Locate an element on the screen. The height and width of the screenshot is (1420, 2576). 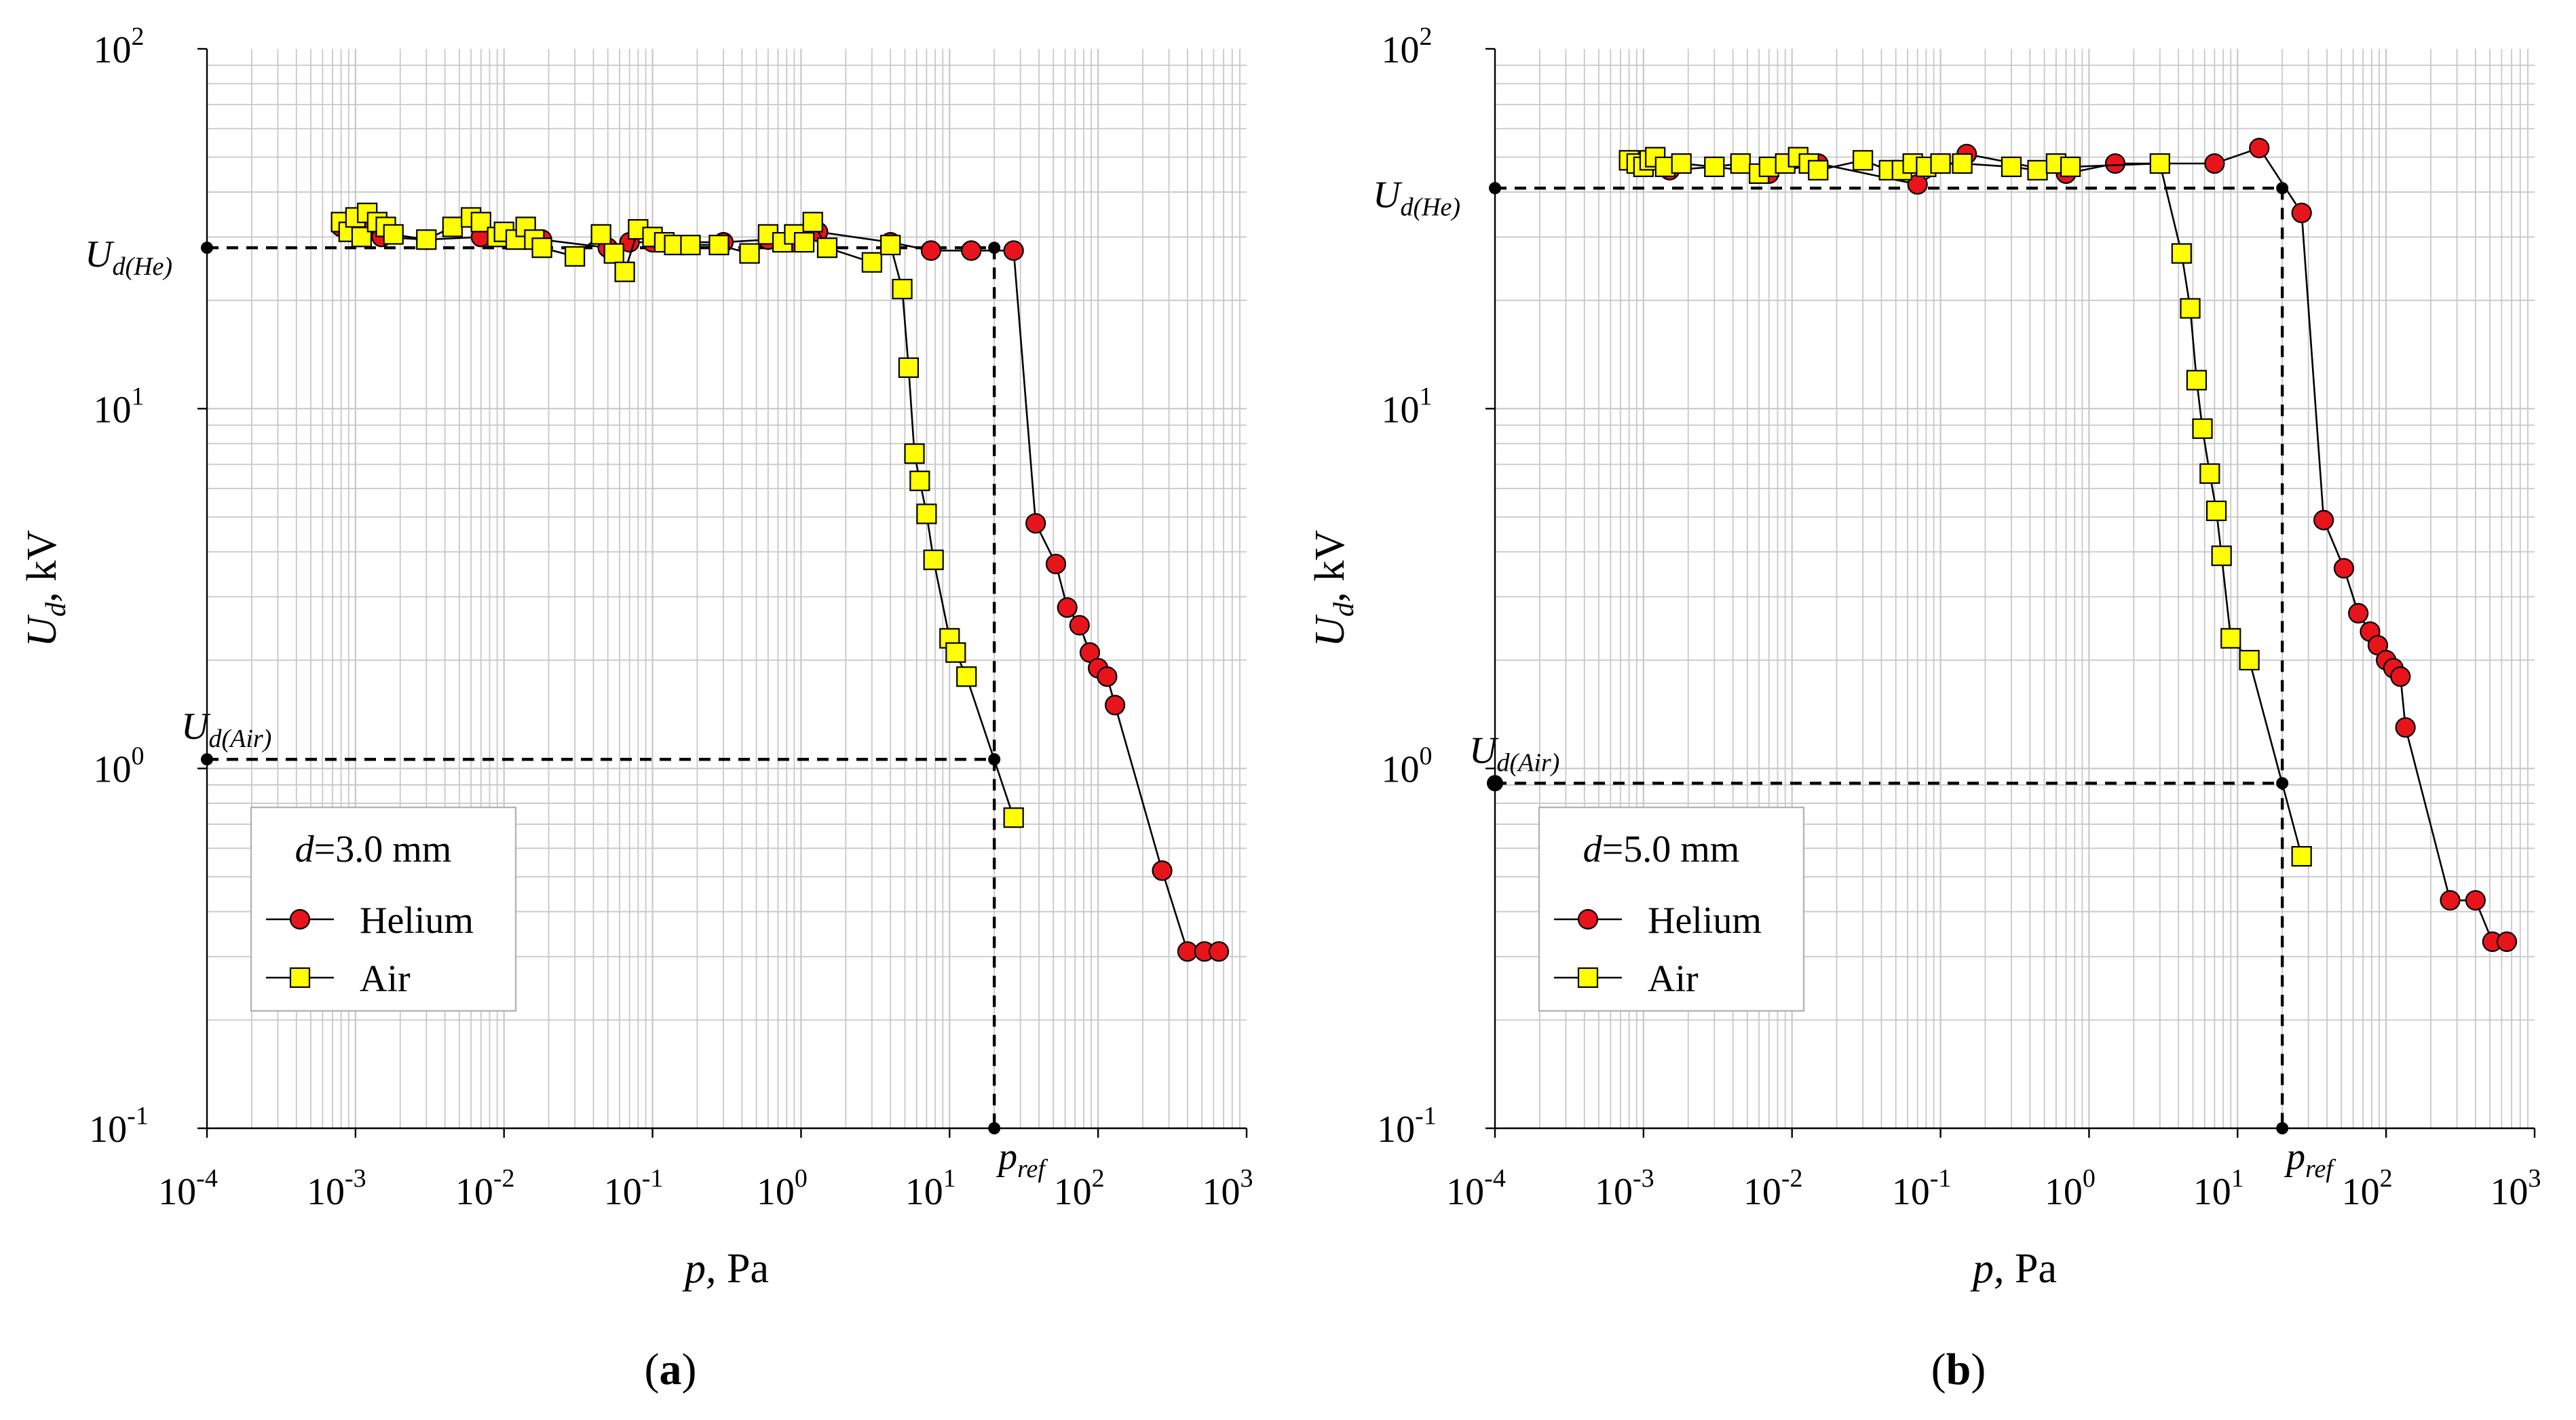
y-tick-label: 10² is located at coordinates (1407, 46).